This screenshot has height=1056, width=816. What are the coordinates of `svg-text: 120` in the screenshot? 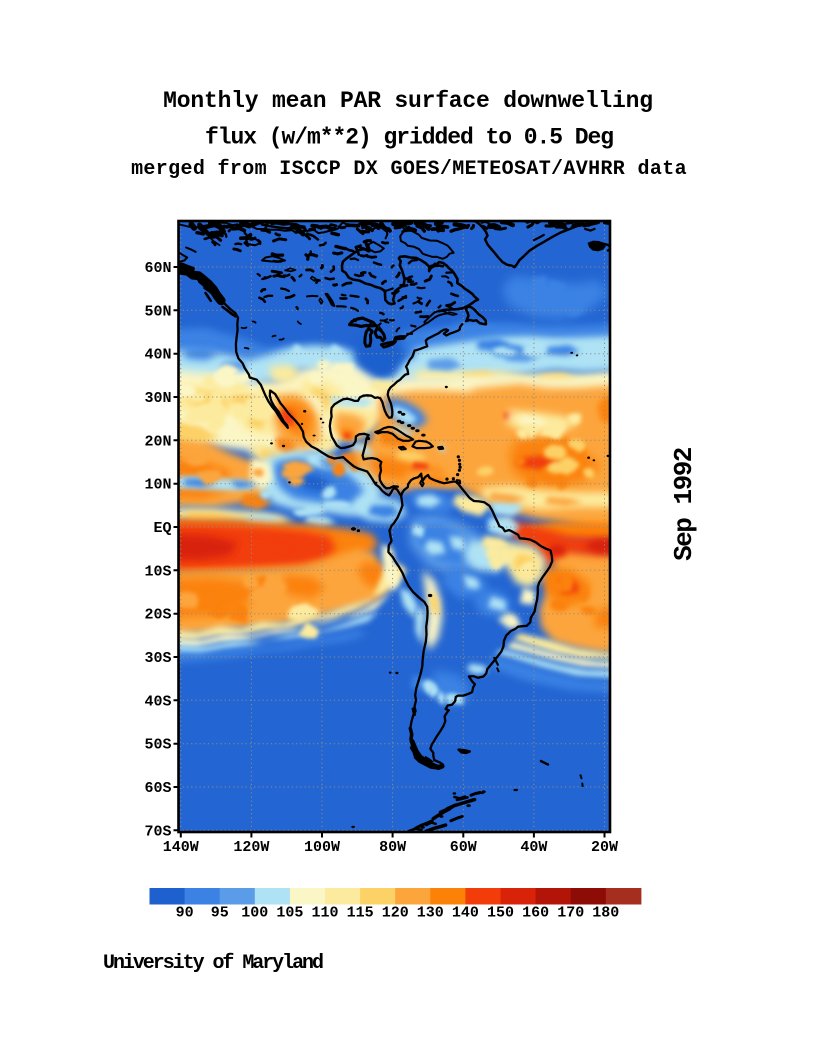 It's located at (395, 913).